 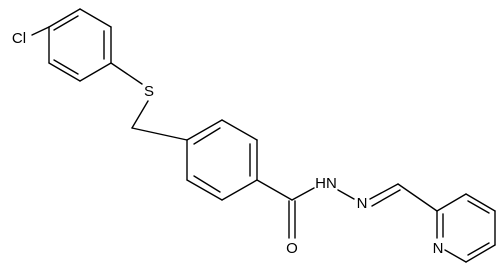 I want to click on atom-label: HN, so click(x=326, y=183).